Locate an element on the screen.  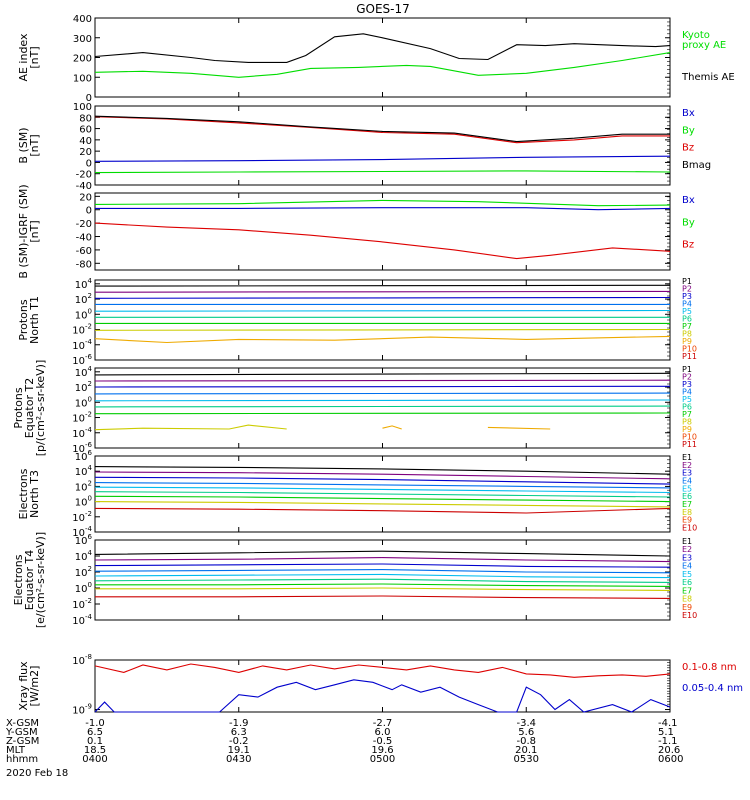
series-line-kyoto-proxy-ae is located at coordinates (382, 65).